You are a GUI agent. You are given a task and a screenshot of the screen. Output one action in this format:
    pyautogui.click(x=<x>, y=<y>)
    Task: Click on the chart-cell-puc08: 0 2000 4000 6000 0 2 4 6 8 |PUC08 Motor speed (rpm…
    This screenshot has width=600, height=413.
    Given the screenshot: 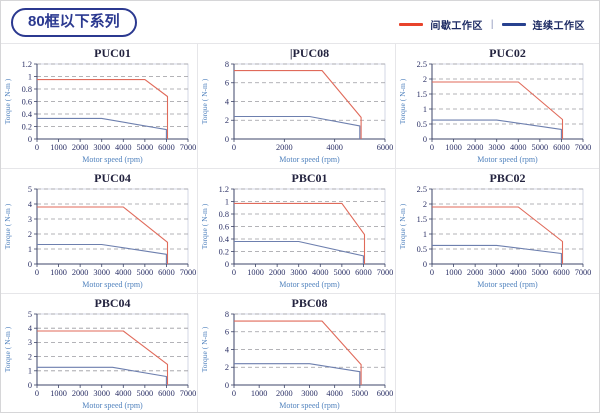 What is the action you would take?
    pyautogui.click(x=297, y=106)
    